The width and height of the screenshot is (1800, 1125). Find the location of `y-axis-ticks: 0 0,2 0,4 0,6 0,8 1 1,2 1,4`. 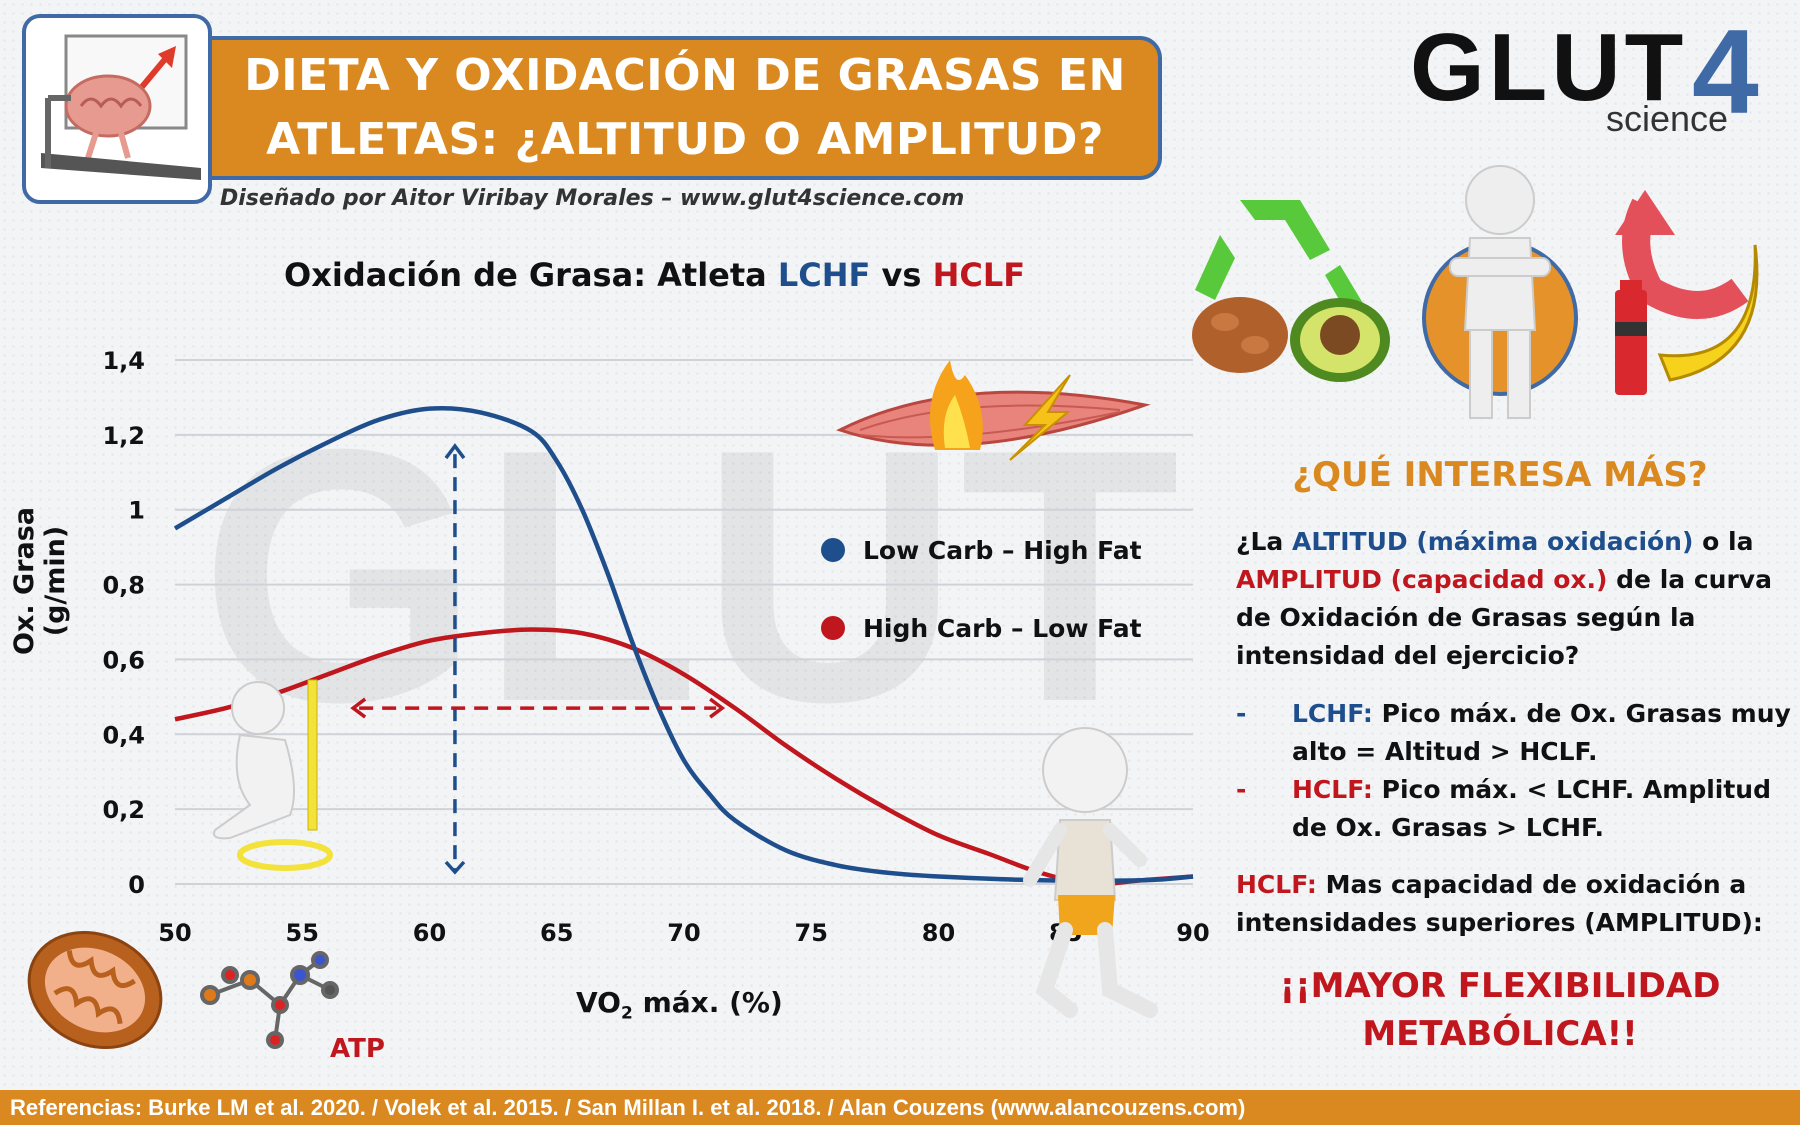

y-axis-ticks: 0 0,2 0,4 0,6 0,8 1 1,2 1,4 is located at coordinates (123, 623).